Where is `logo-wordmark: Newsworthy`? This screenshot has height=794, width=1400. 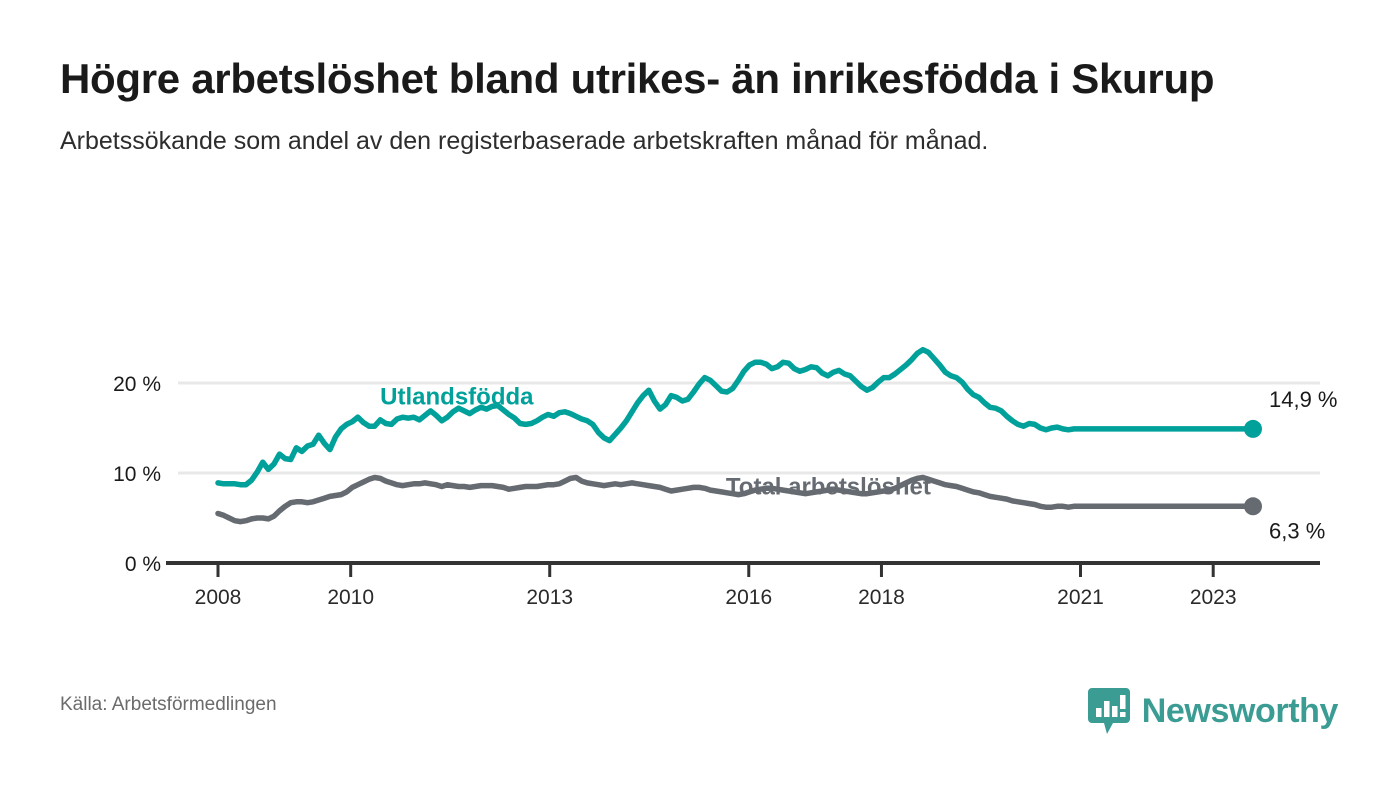
logo-wordmark: Newsworthy is located at coordinates (1240, 711).